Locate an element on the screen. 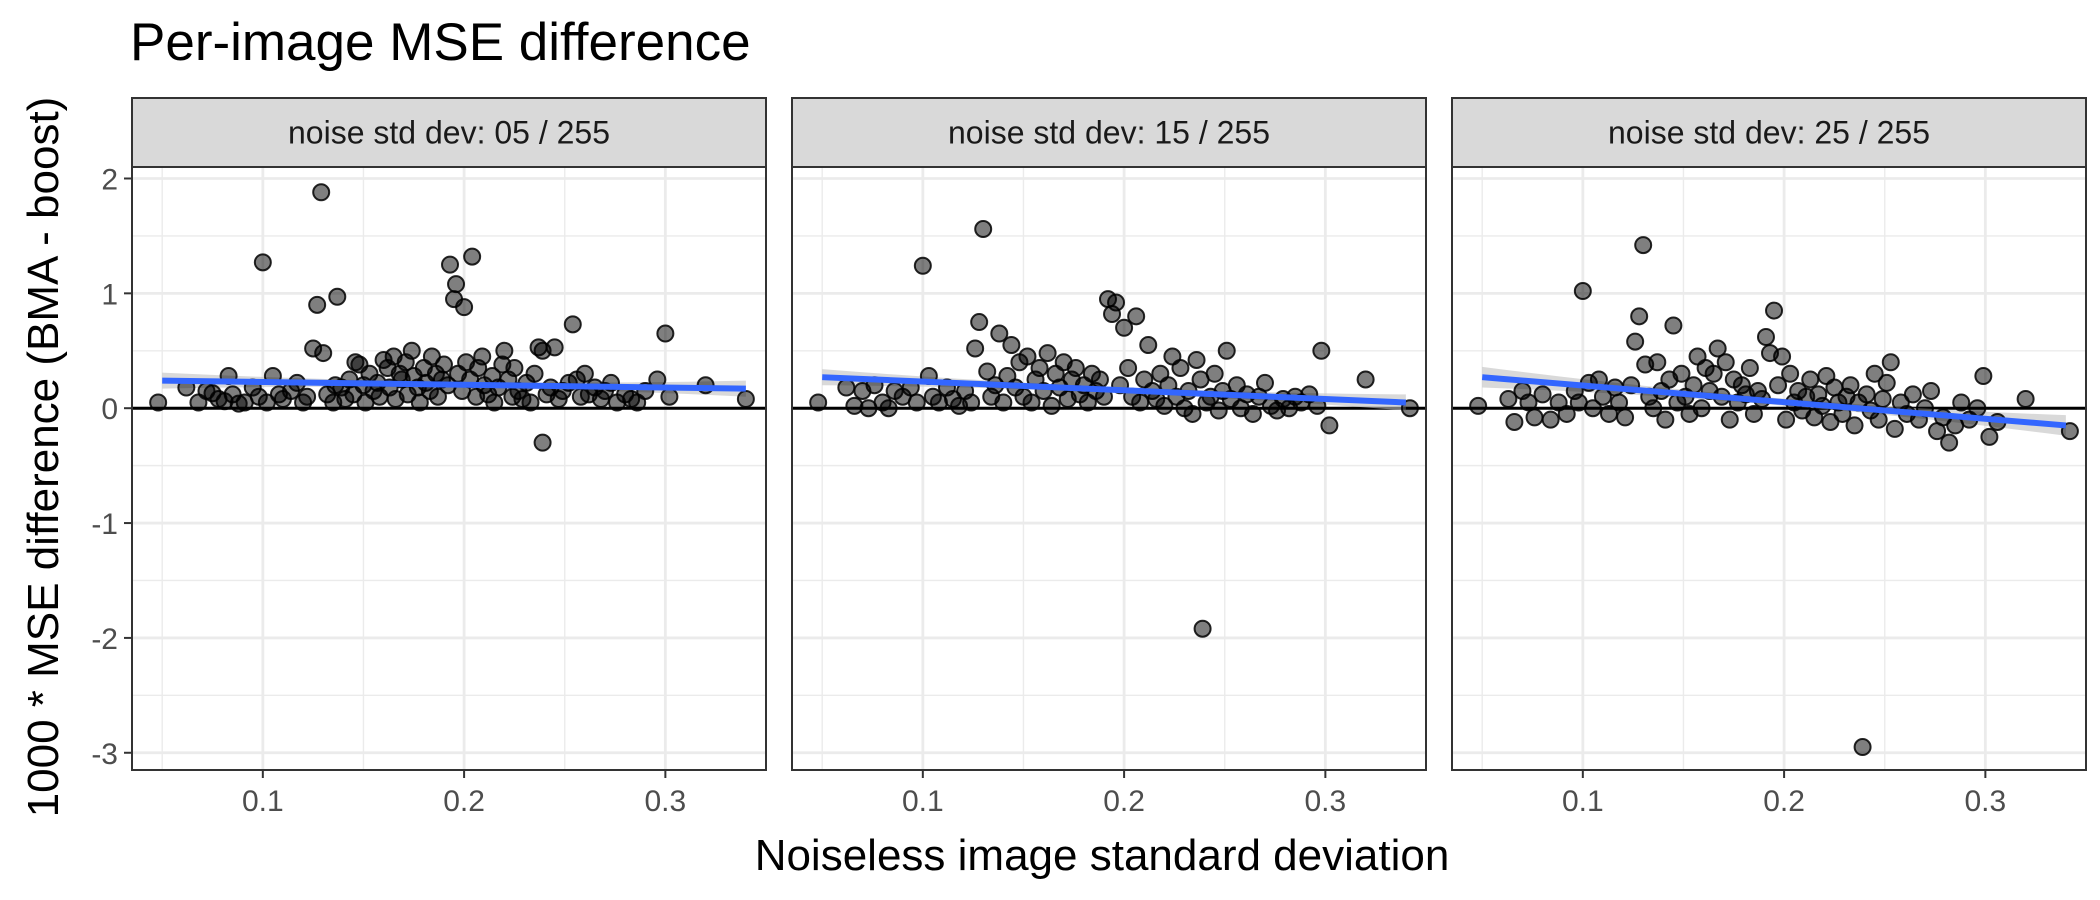  y-axis-title: 1000 * MSE difference (BMA - boost) is located at coordinates (43, 457).